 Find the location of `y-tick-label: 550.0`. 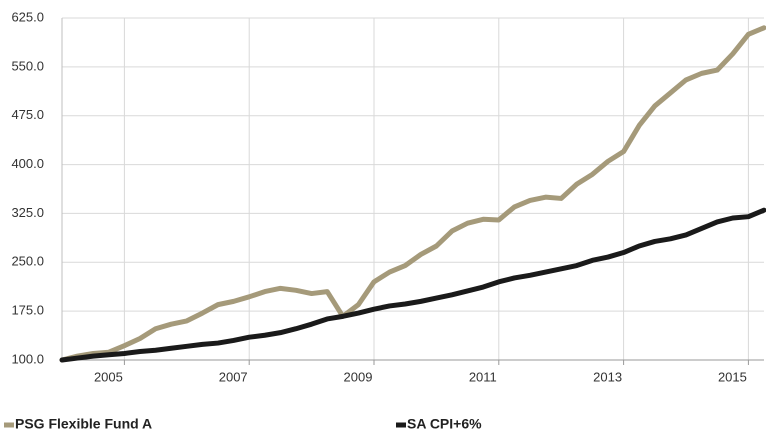

y-tick-label: 550.0 is located at coordinates (27, 65).